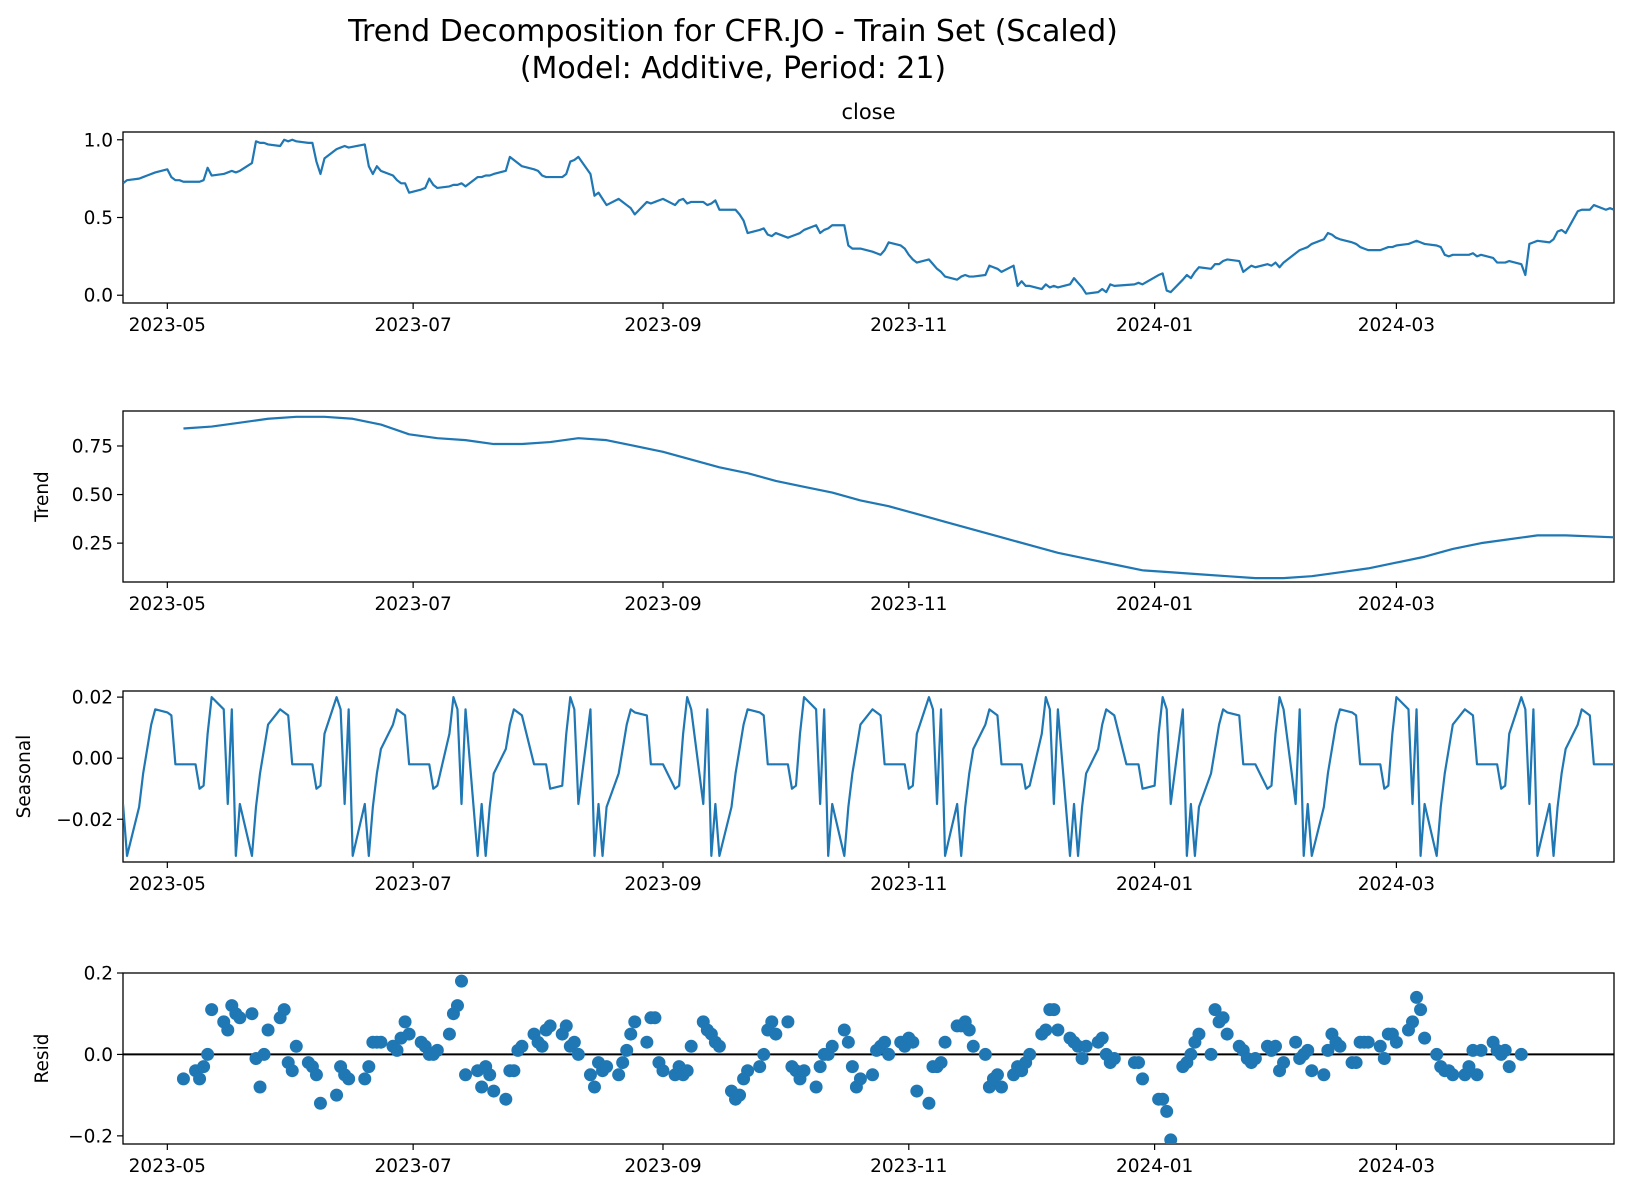 The image size is (1626, 1191). Describe the element at coordinates (167, 325) in the screenshot. I see `x-tick-label: 2023-05` at that location.